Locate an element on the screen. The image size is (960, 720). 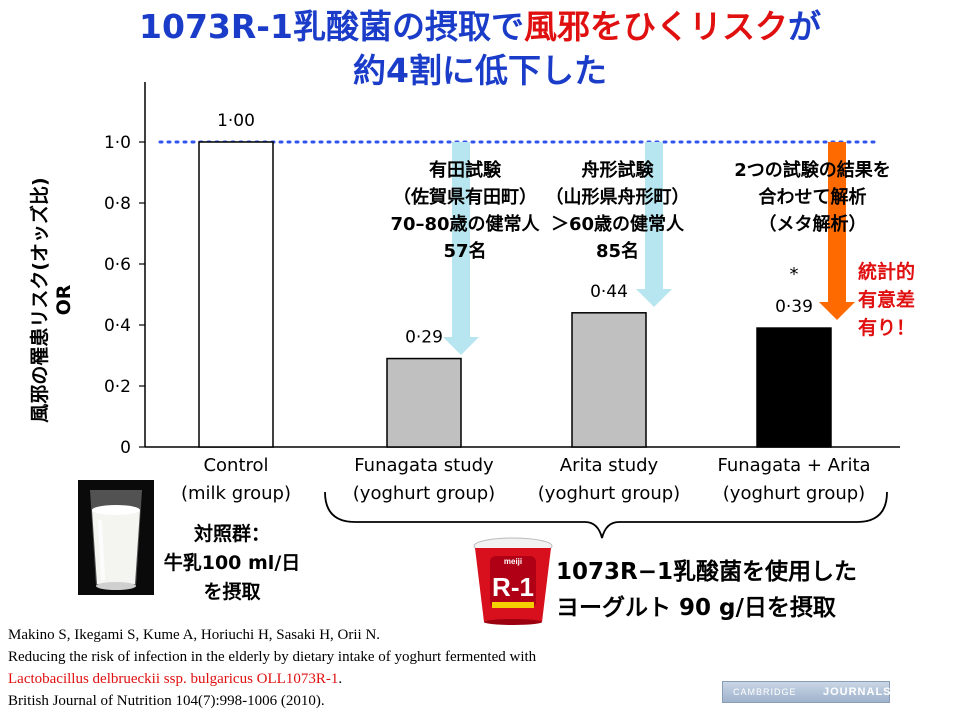
arita-annotation-line: 57名 is located at coordinates (465, 251).